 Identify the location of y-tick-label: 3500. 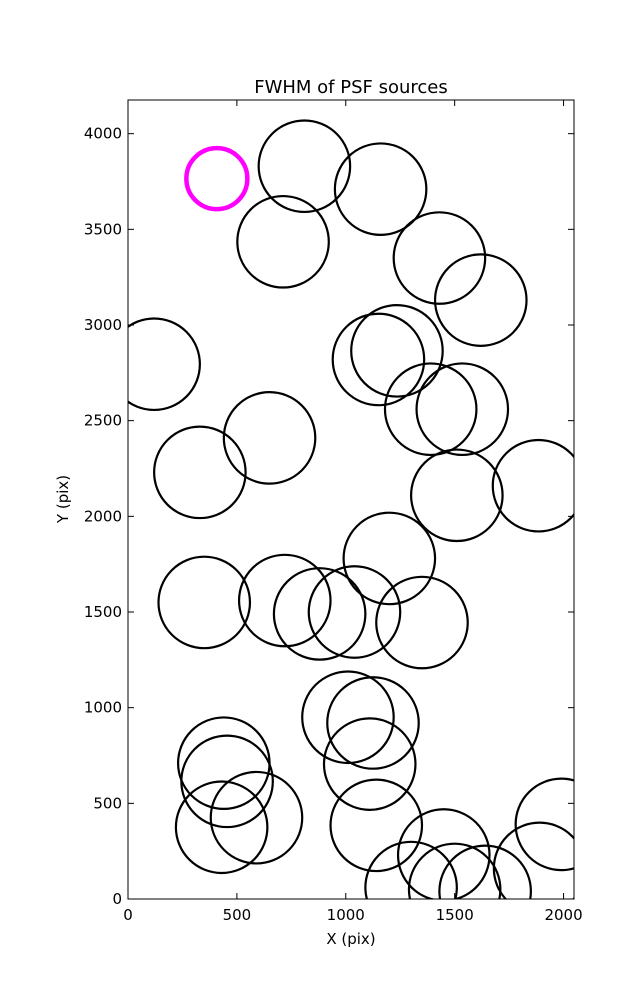
(103, 229).